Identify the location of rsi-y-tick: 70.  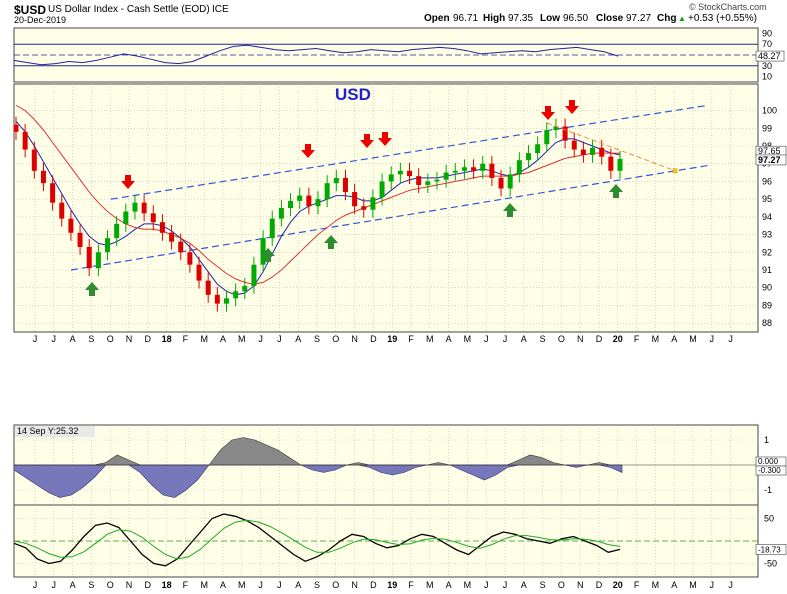
(767, 44).